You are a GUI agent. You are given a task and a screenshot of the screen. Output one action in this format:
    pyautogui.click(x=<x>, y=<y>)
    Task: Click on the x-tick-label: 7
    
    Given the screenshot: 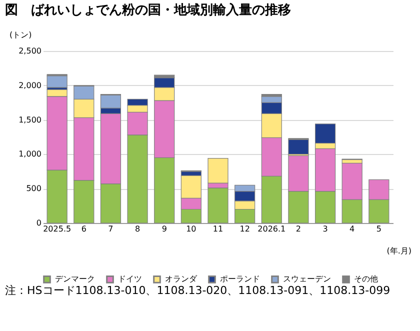 What is the action you would take?
    pyautogui.click(x=111, y=229)
    